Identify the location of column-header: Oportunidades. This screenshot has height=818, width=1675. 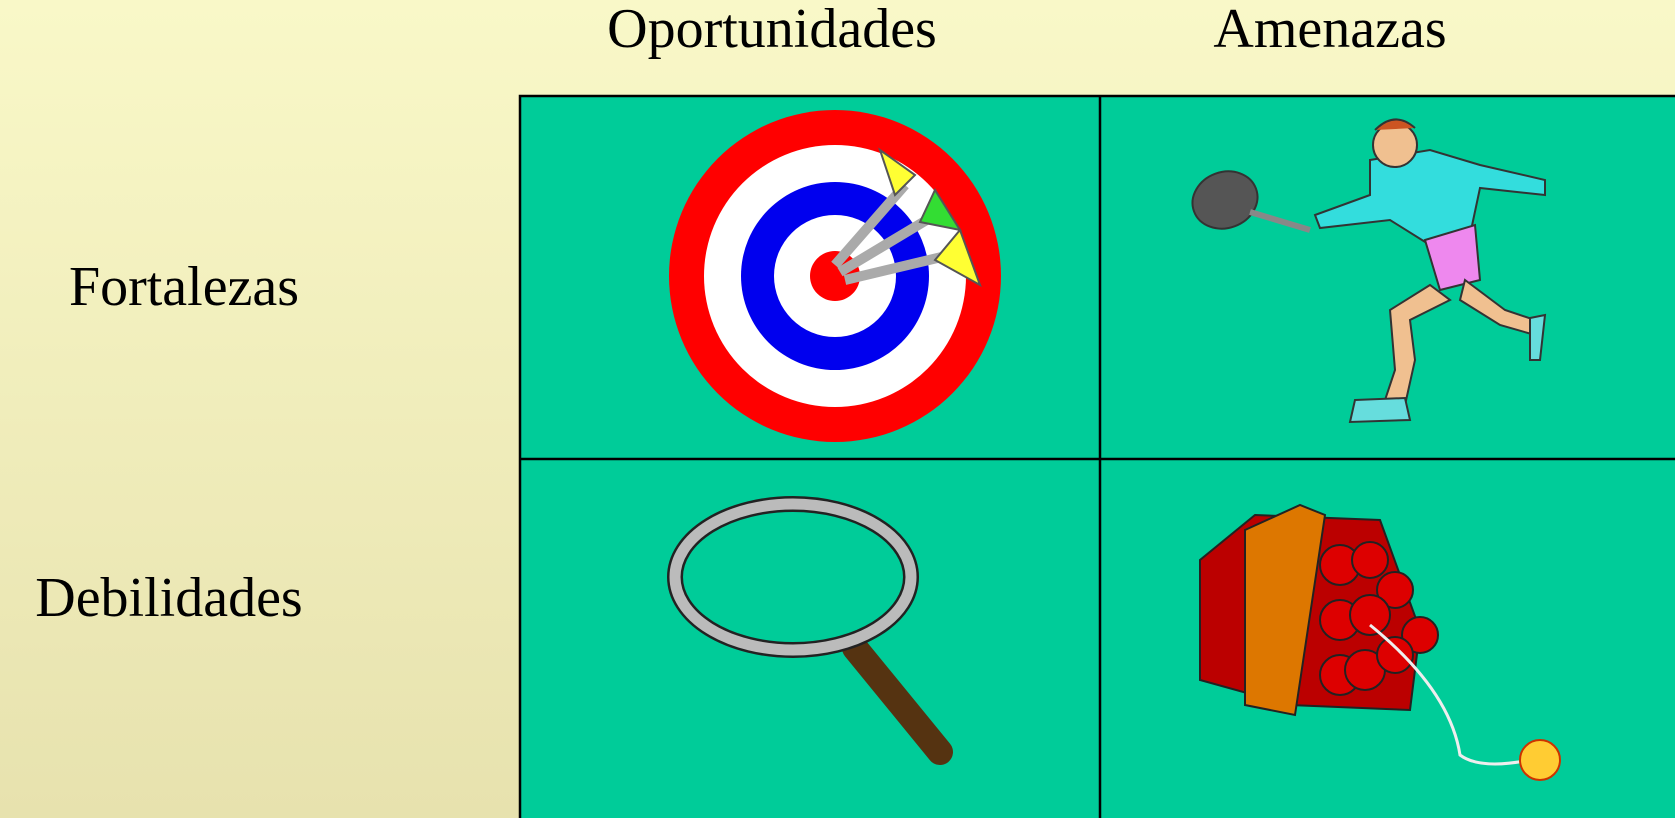
(772, 30).